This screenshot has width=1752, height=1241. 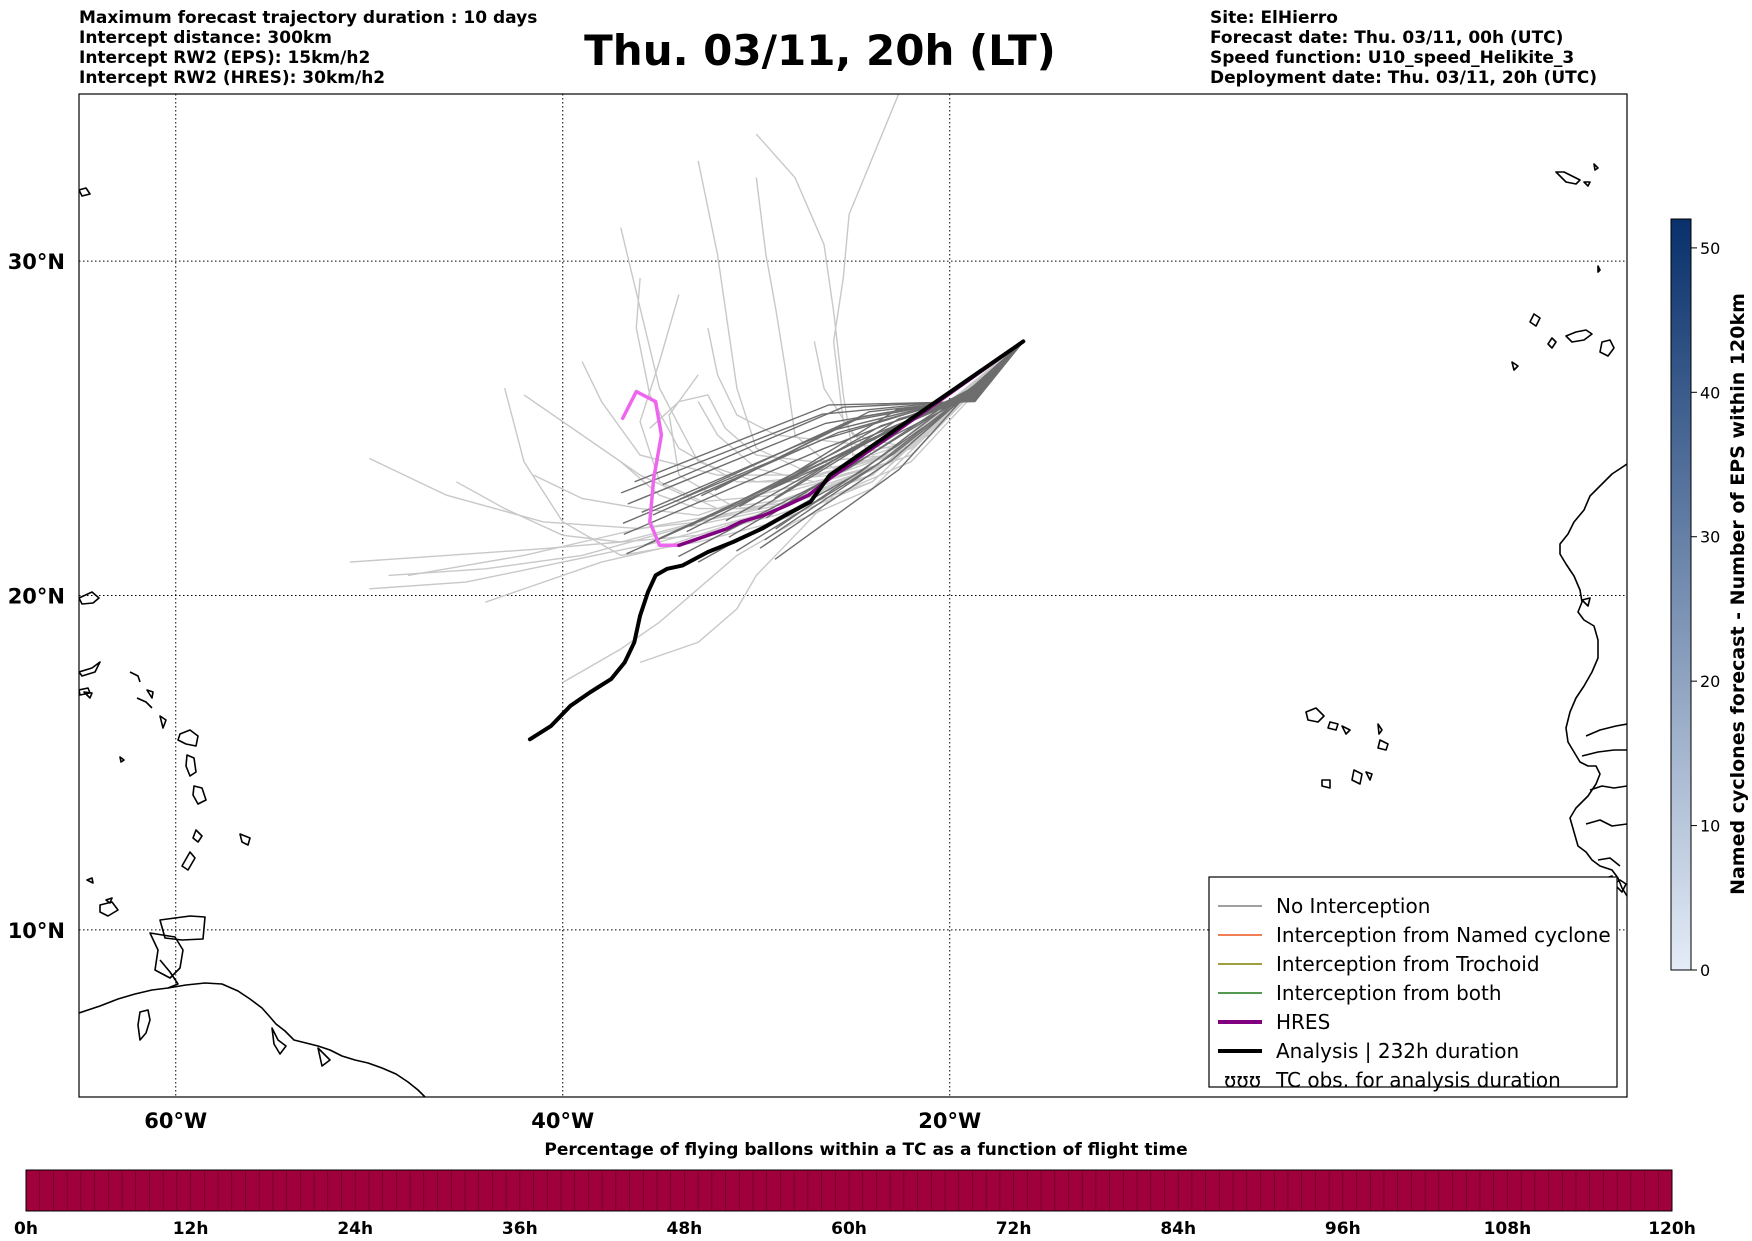 What do you see at coordinates (1681, 594) in the screenshot?
I see `colorbar-right-bar` at bounding box center [1681, 594].